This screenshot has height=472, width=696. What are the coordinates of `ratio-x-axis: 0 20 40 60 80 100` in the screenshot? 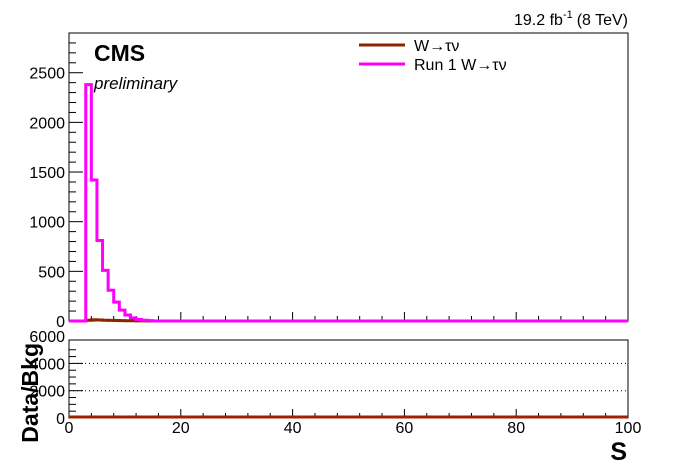 It's located at (353, 423).